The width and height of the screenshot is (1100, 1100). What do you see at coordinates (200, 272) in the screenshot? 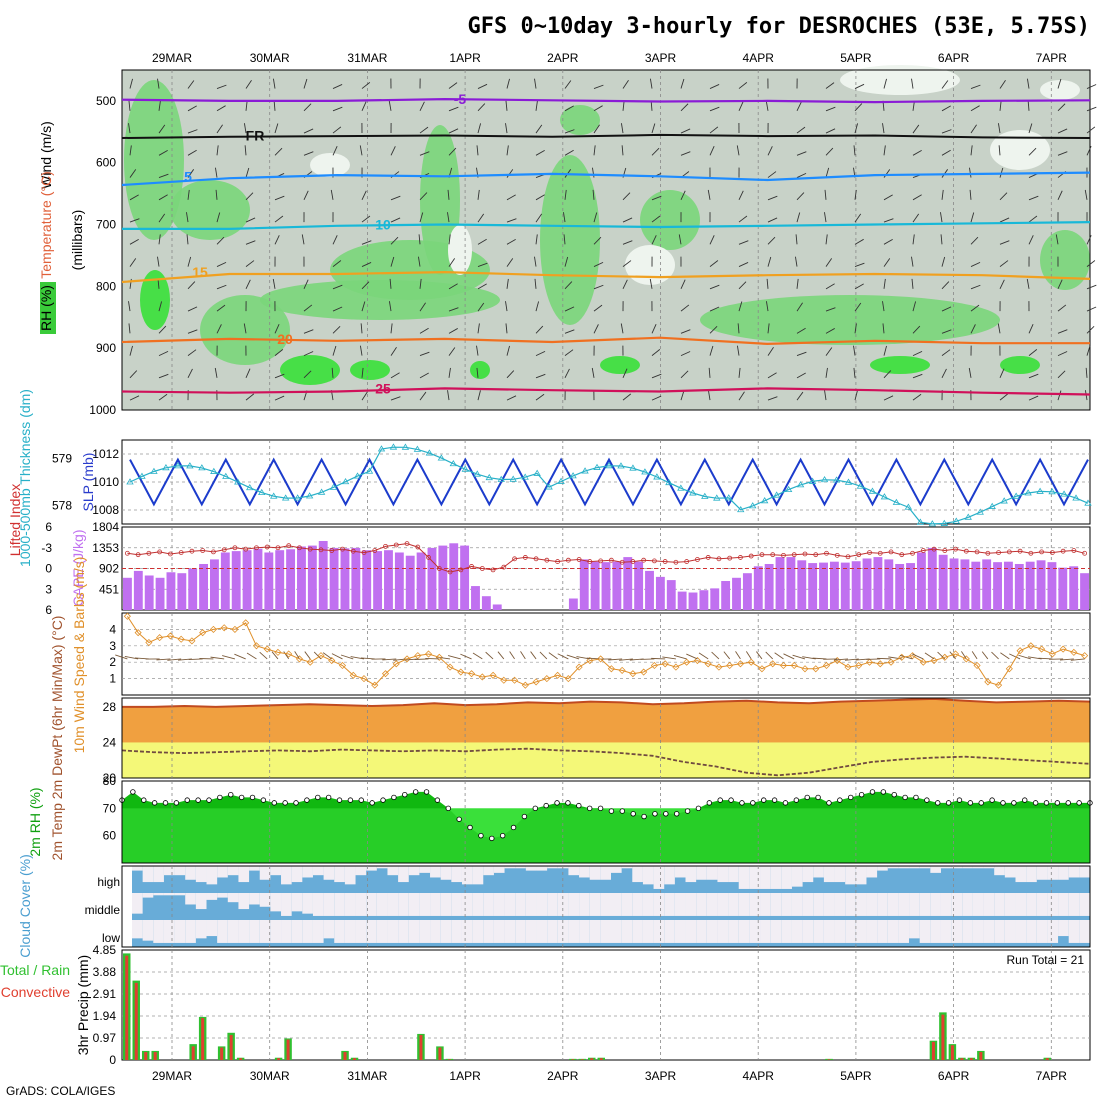
I see `contour-label: 15` at bounding box center [200, 272].